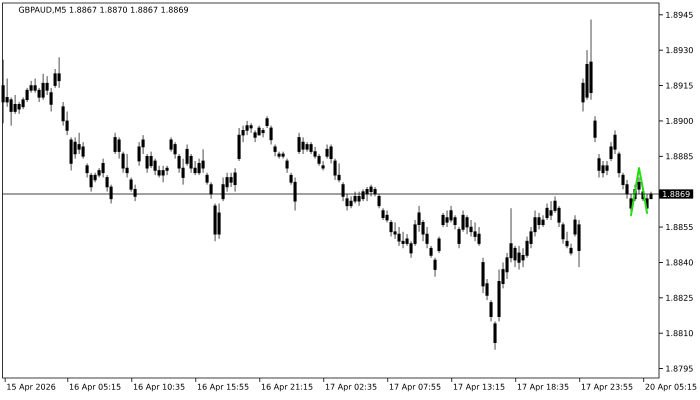  I want to click on y-tick-label: 1.8855, so click(679, 227).